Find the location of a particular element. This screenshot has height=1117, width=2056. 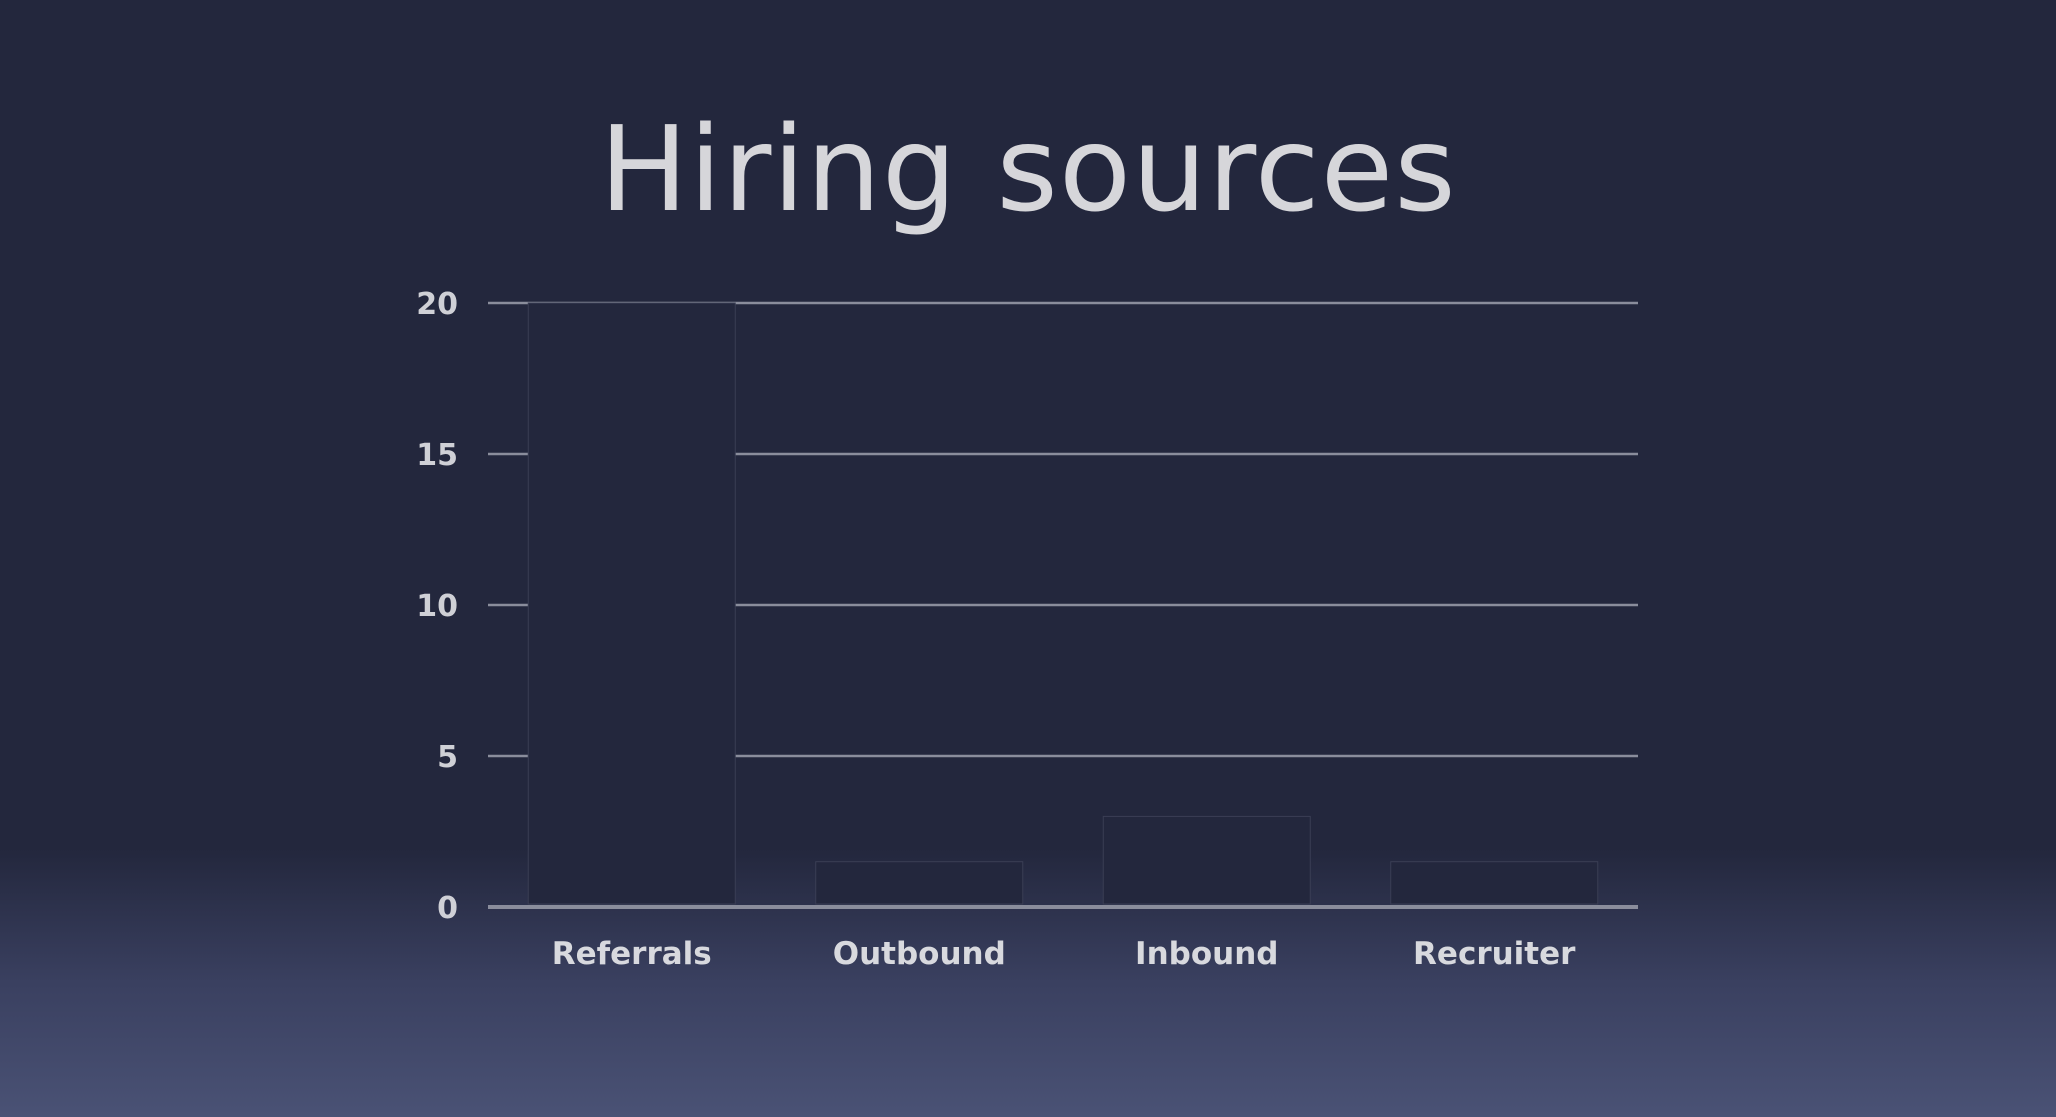

y-tick-label: 5 is located at coordinates (447, 757).